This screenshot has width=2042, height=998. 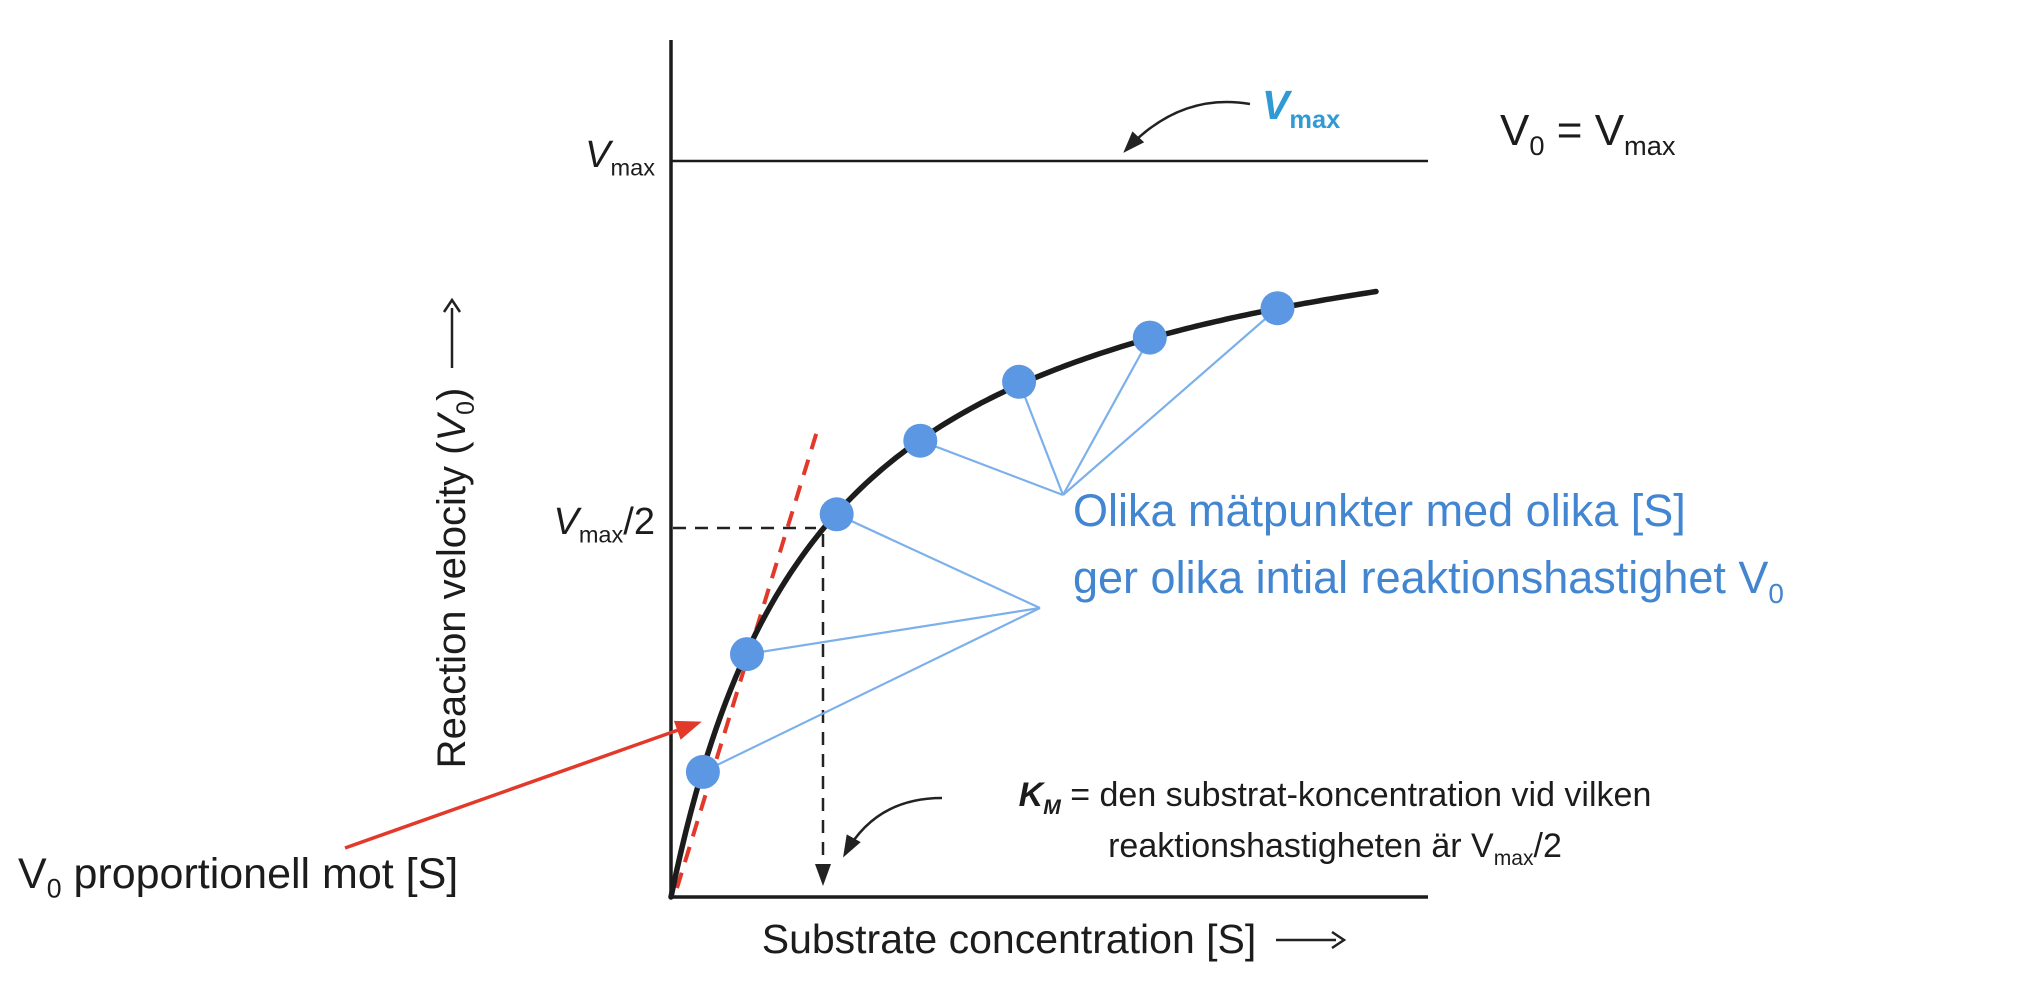 What do you see at coordinates (1187, 126) in the screenshot?
I see `vmax-pointer-arrow` at bounding box center [1187, 126].